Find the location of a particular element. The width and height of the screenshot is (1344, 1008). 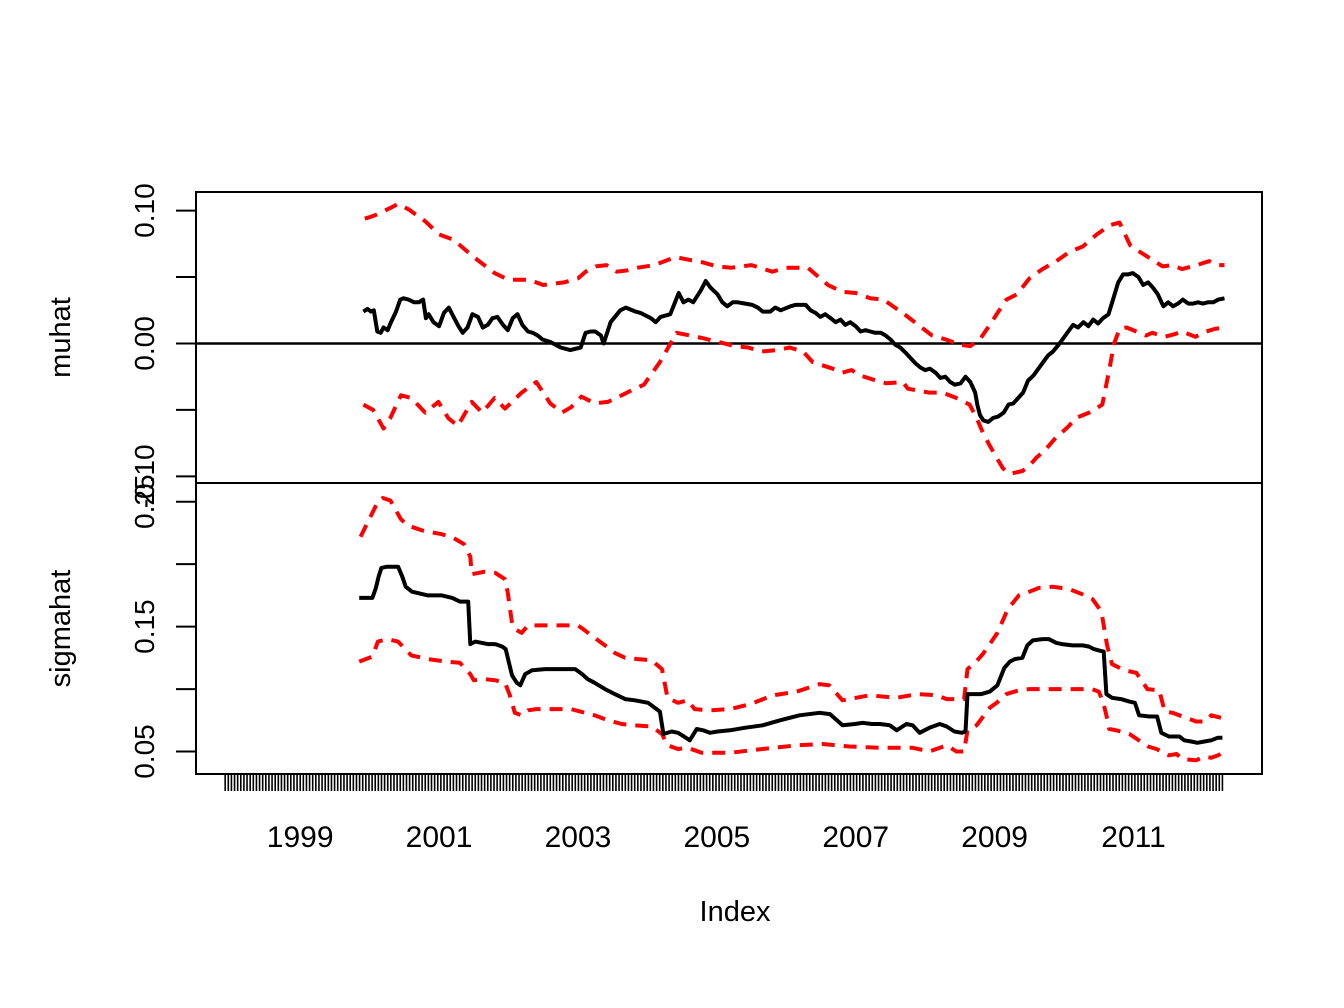

x-tick-label-2007: 2007 is located at coordinates (855, 837).